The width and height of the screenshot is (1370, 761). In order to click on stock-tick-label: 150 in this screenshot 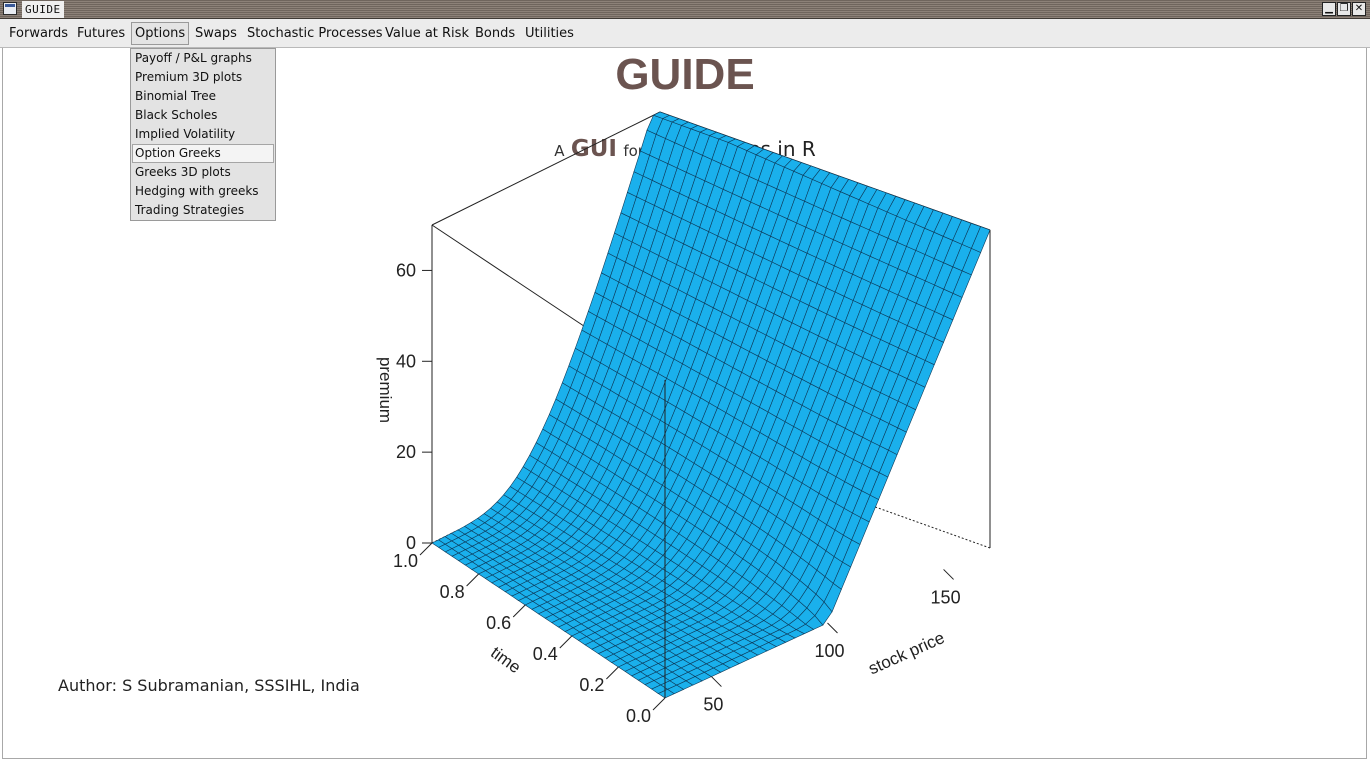, I will do `click(946, 597)`.